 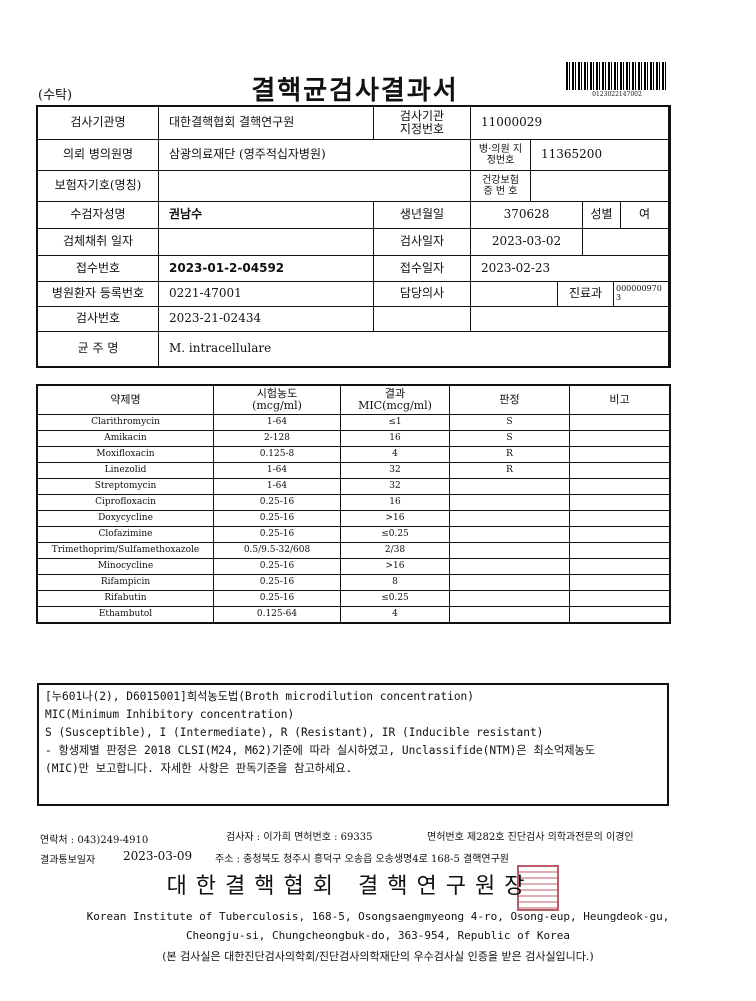 What do you see at coordinates (266, 215) in the screenshot?
I see `patient-name: 권남수` at bounding box center [266, 215].